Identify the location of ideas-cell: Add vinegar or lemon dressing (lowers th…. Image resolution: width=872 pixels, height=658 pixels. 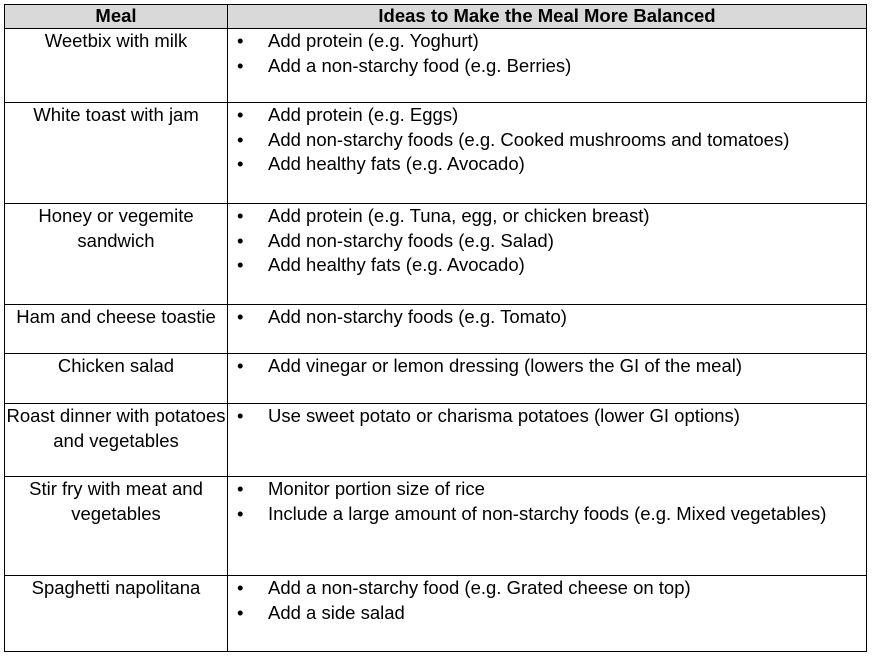
(547, 378).